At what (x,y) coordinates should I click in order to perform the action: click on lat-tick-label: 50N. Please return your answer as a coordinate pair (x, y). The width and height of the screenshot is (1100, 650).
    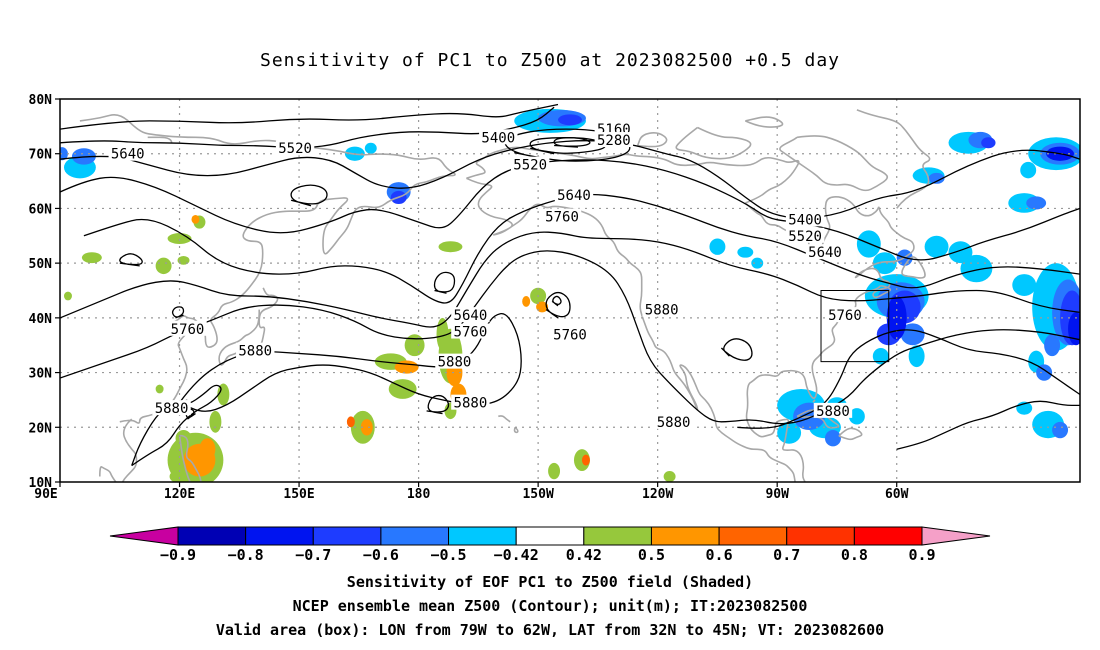
    Looking at the image, I should click on (41, 264).